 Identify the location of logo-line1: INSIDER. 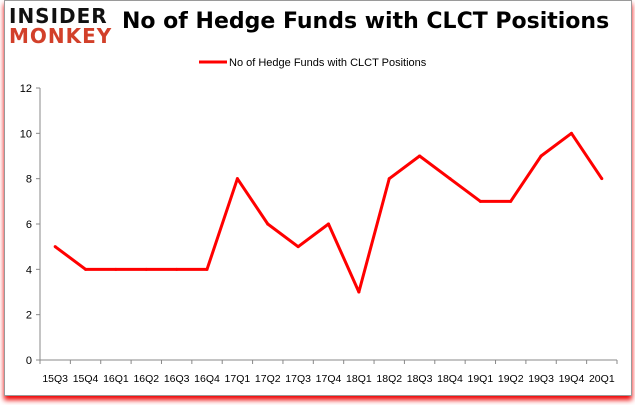
(58, 16).